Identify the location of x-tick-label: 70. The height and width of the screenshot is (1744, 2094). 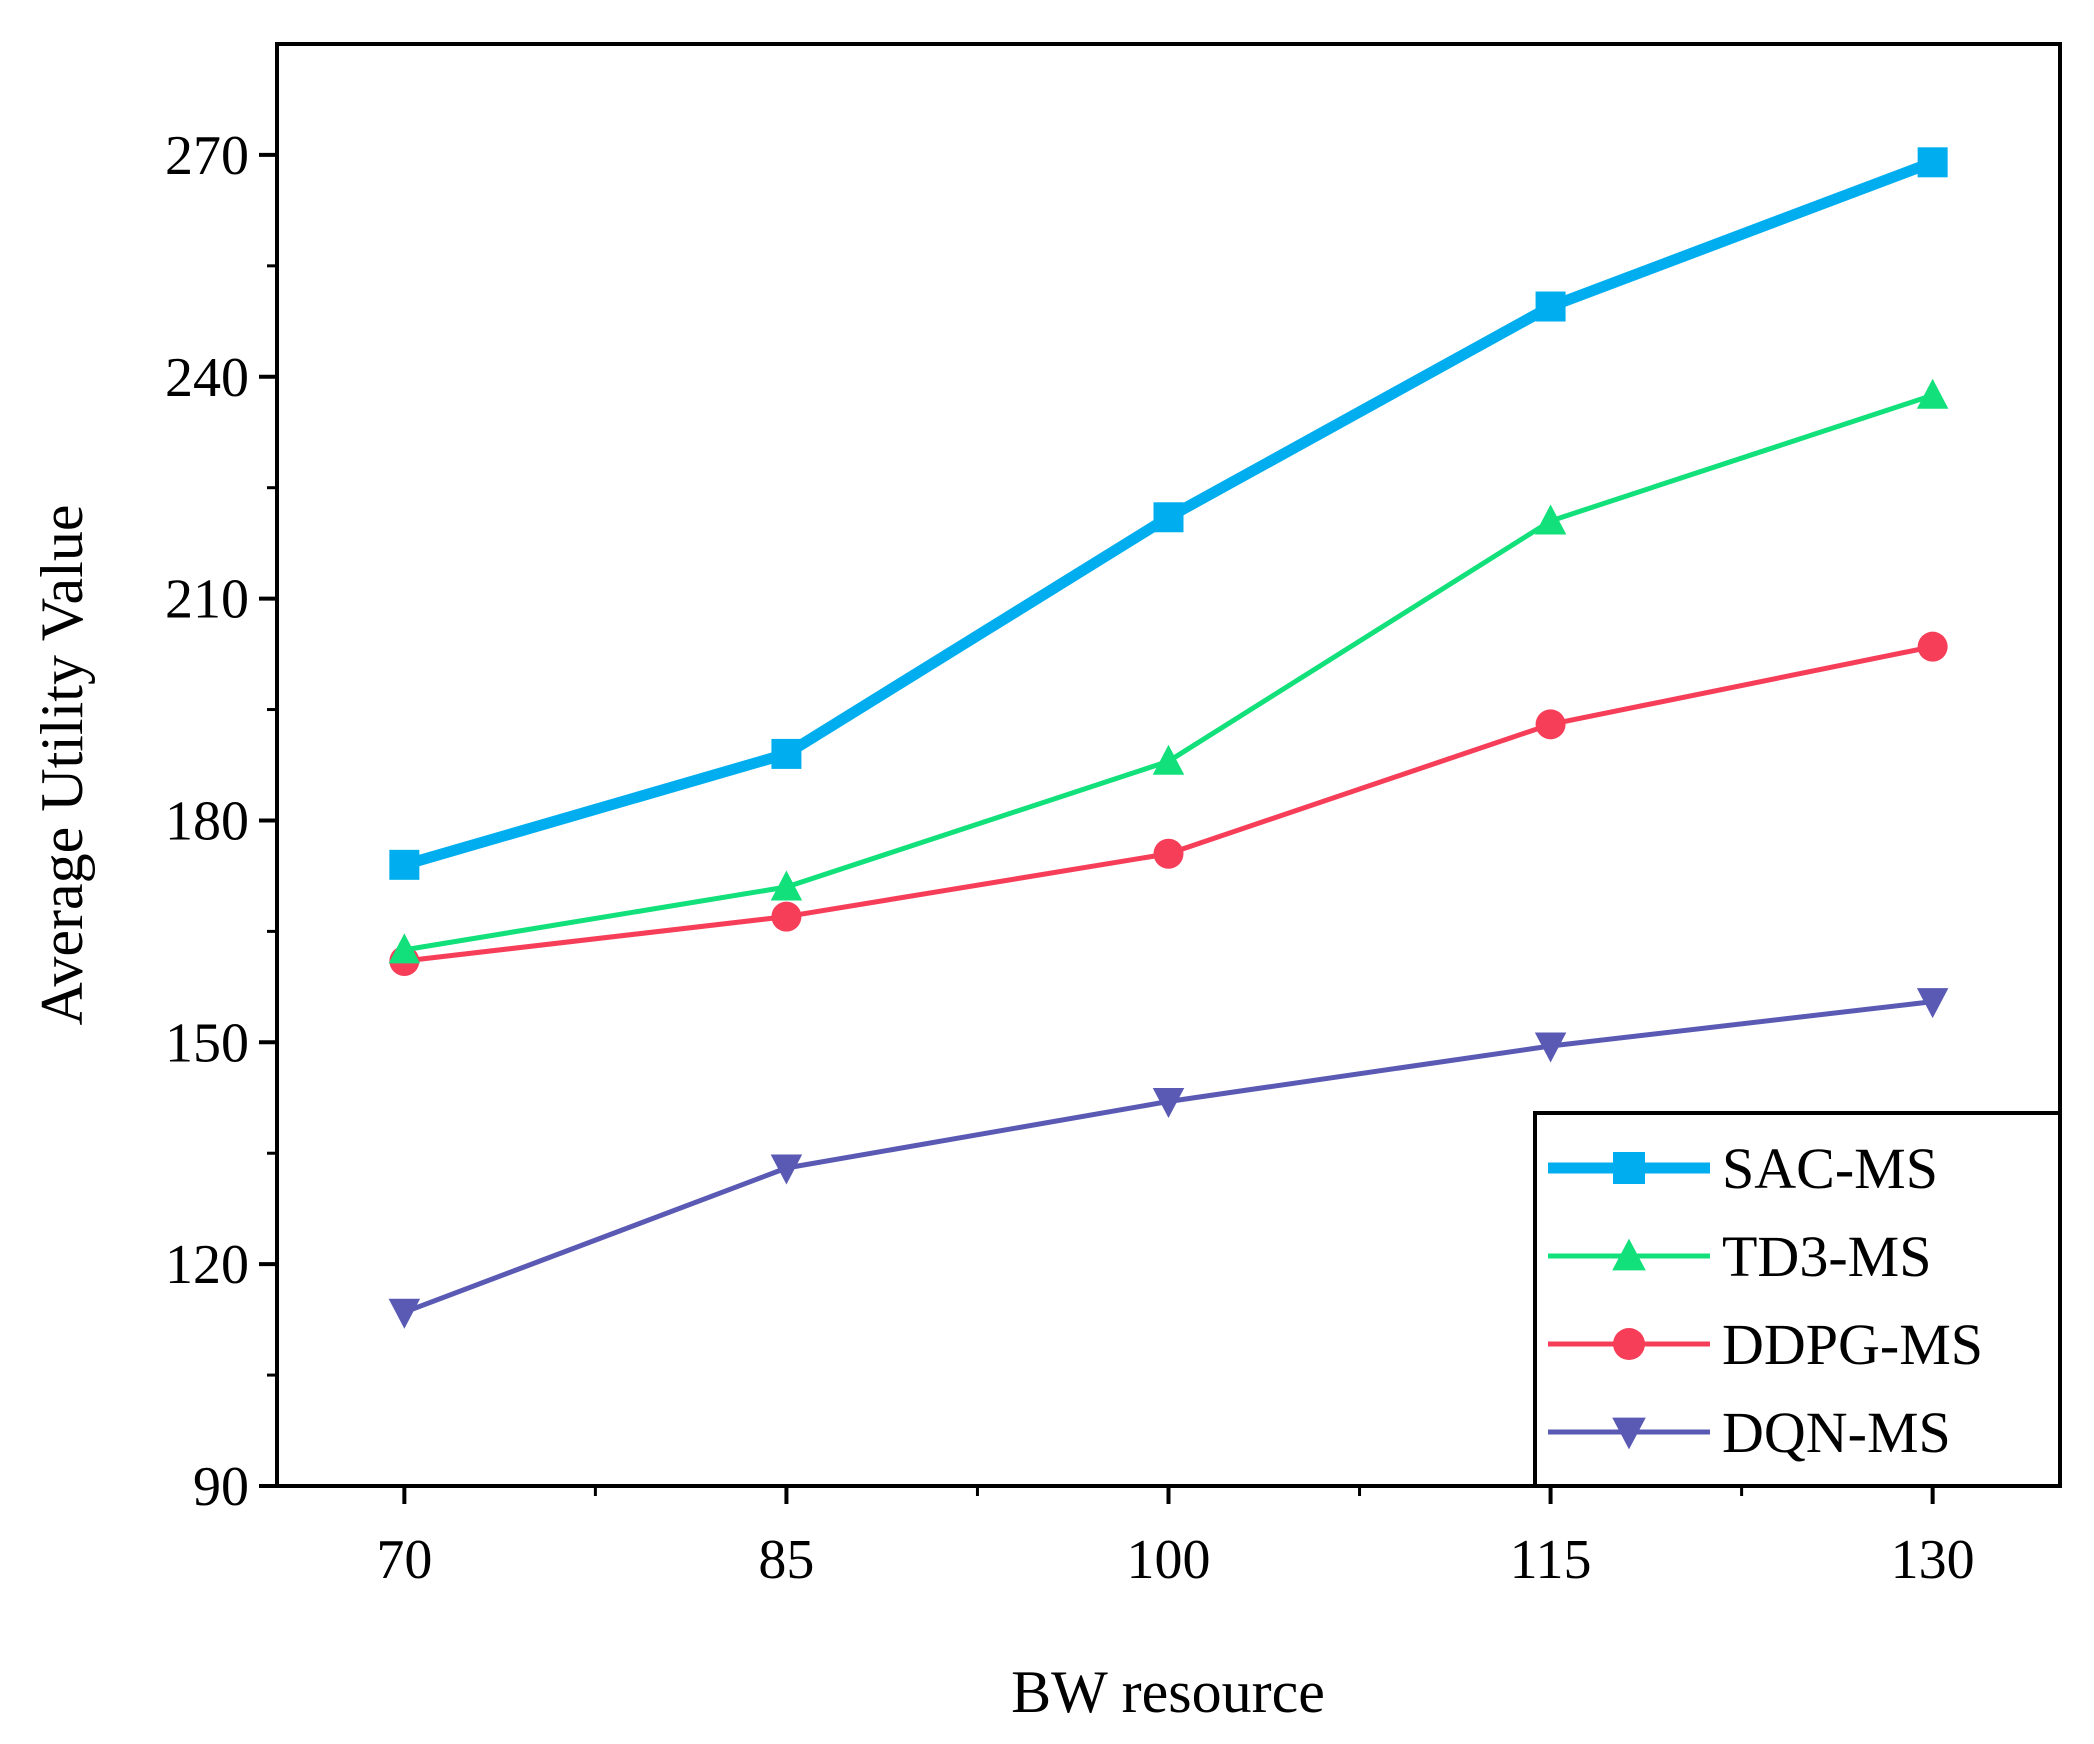
(404, 1560).